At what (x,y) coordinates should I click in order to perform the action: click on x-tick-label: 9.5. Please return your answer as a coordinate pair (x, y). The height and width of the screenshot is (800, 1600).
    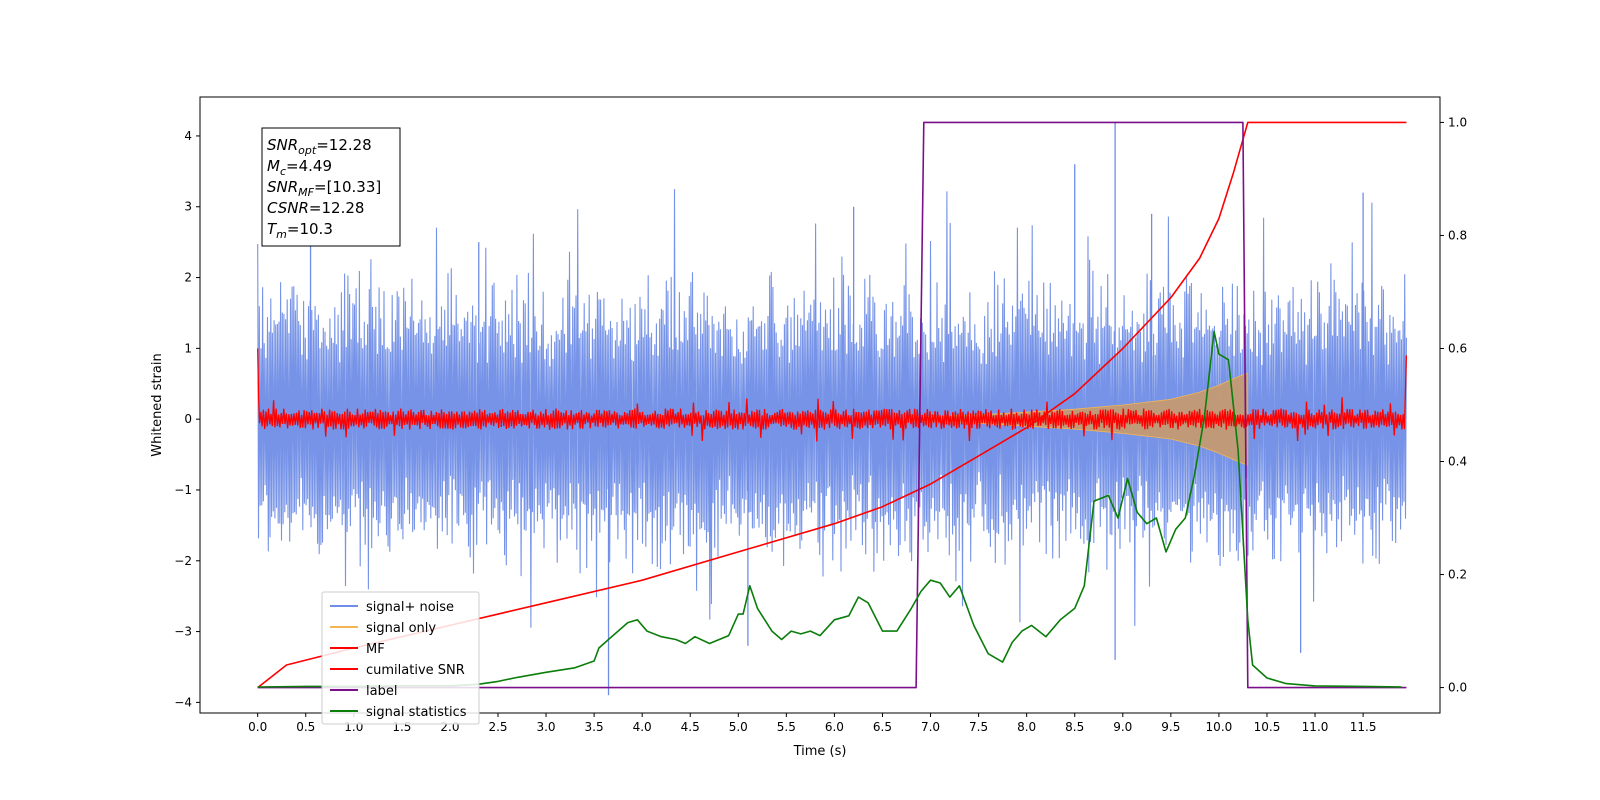
    Looking at the image, I should click on (1170, 727).